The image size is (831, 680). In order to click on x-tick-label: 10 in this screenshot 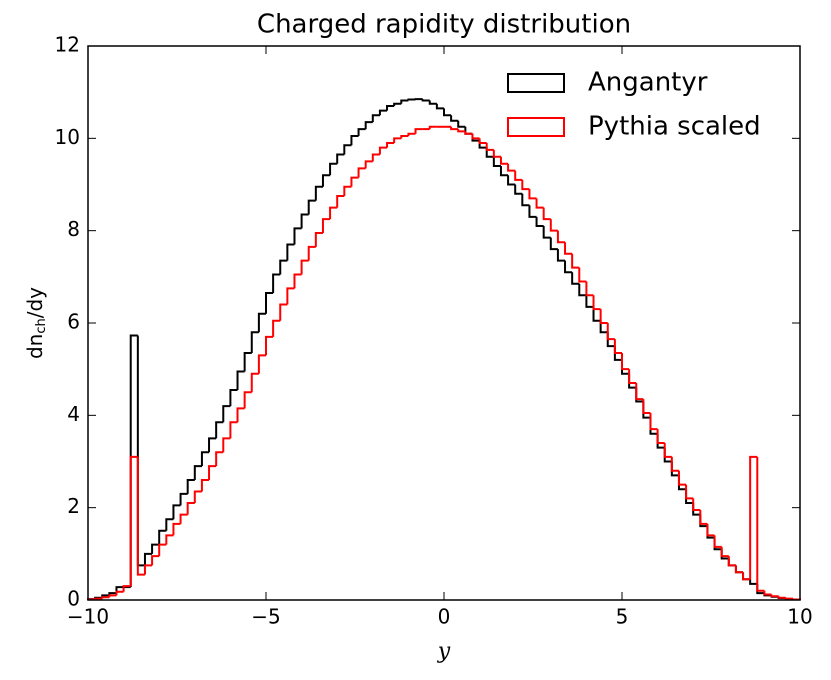, I will do `click(799, 617)`.